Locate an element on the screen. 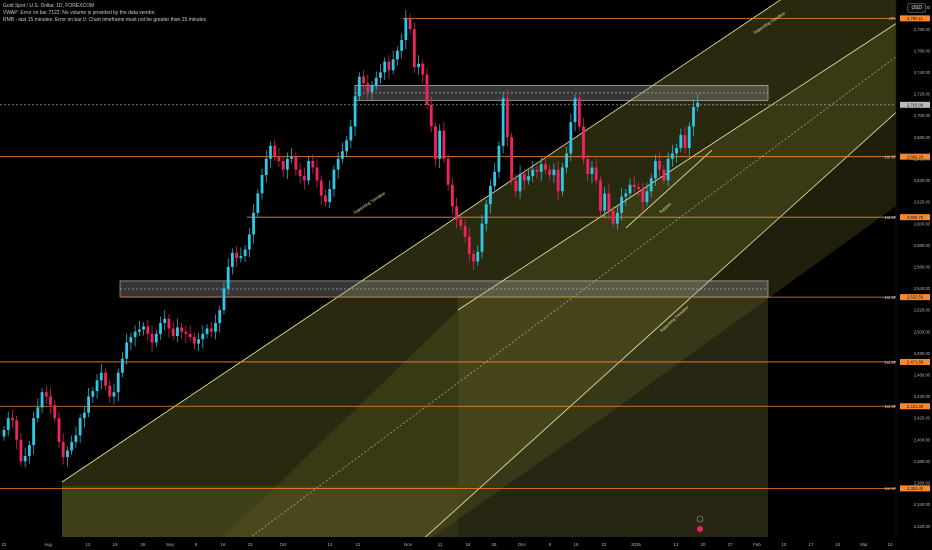  event-marker is located at coordinates (700, 519).